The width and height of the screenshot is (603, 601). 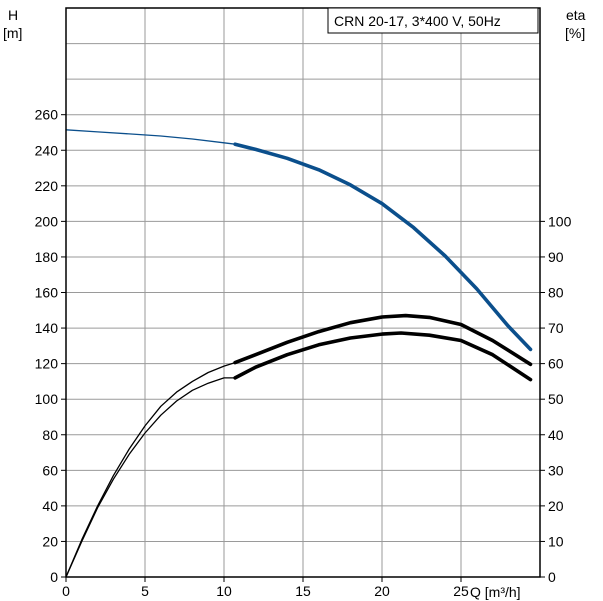 I want to click on y-axis-unit-right: [%], so click(x=575, y=33).